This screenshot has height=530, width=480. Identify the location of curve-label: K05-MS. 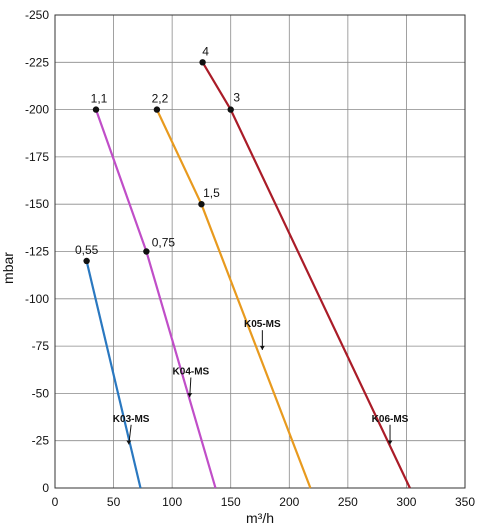
(262, 324).